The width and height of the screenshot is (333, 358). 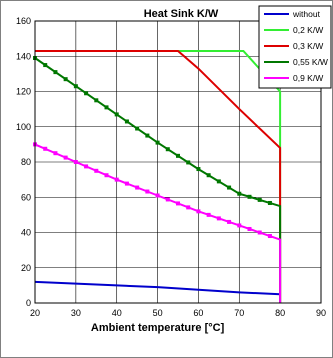 What do you see at coordinates (158, 313) in the screenshot?
I see `x-tick-label: 50` at bounding box center [158, 313].